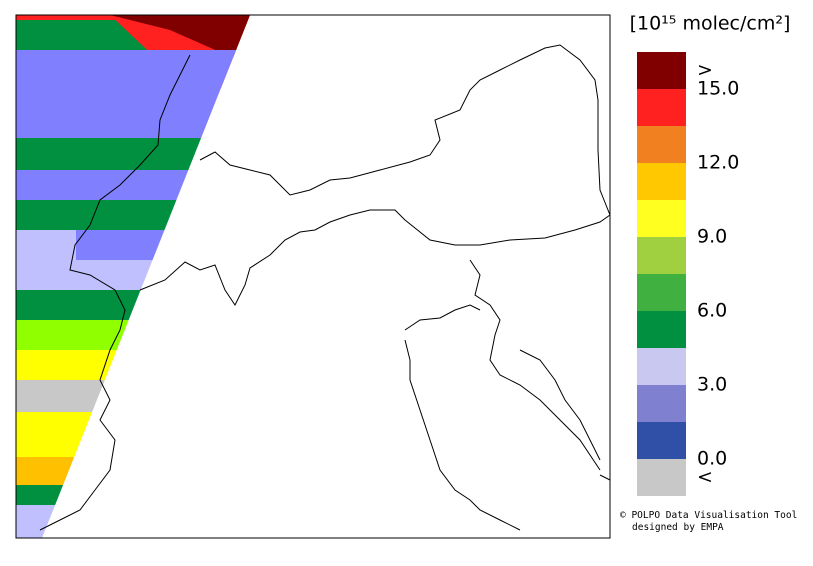 Image resolution: width=813 pixels, height=566 pixels. I want to click on colorbar-label: 15.0, so click(718, 89).